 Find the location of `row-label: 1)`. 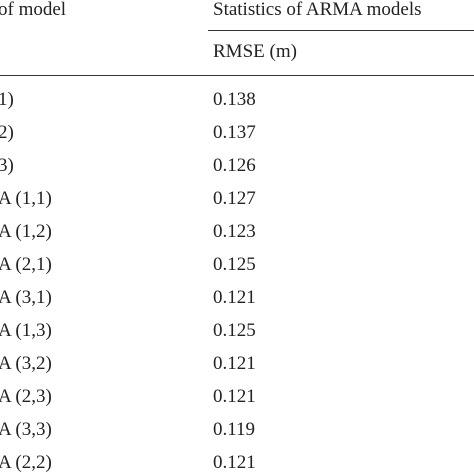

row-label: 1) is located at coordinates (7, 99).